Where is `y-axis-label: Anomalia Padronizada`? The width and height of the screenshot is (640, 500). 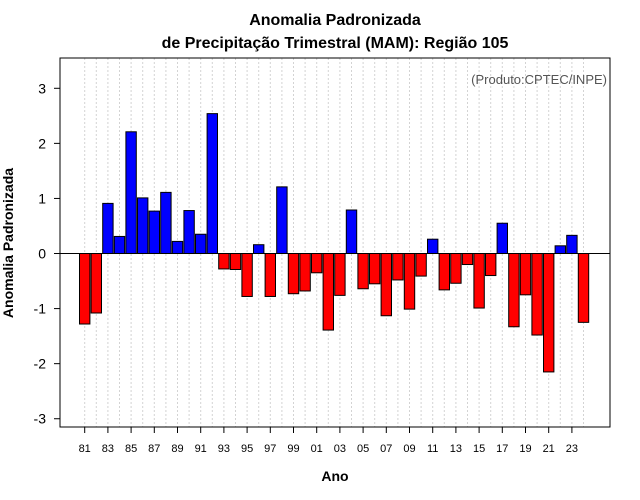 y-axis-label: Anomalia Padronizada is located at coordinates (8, 243).